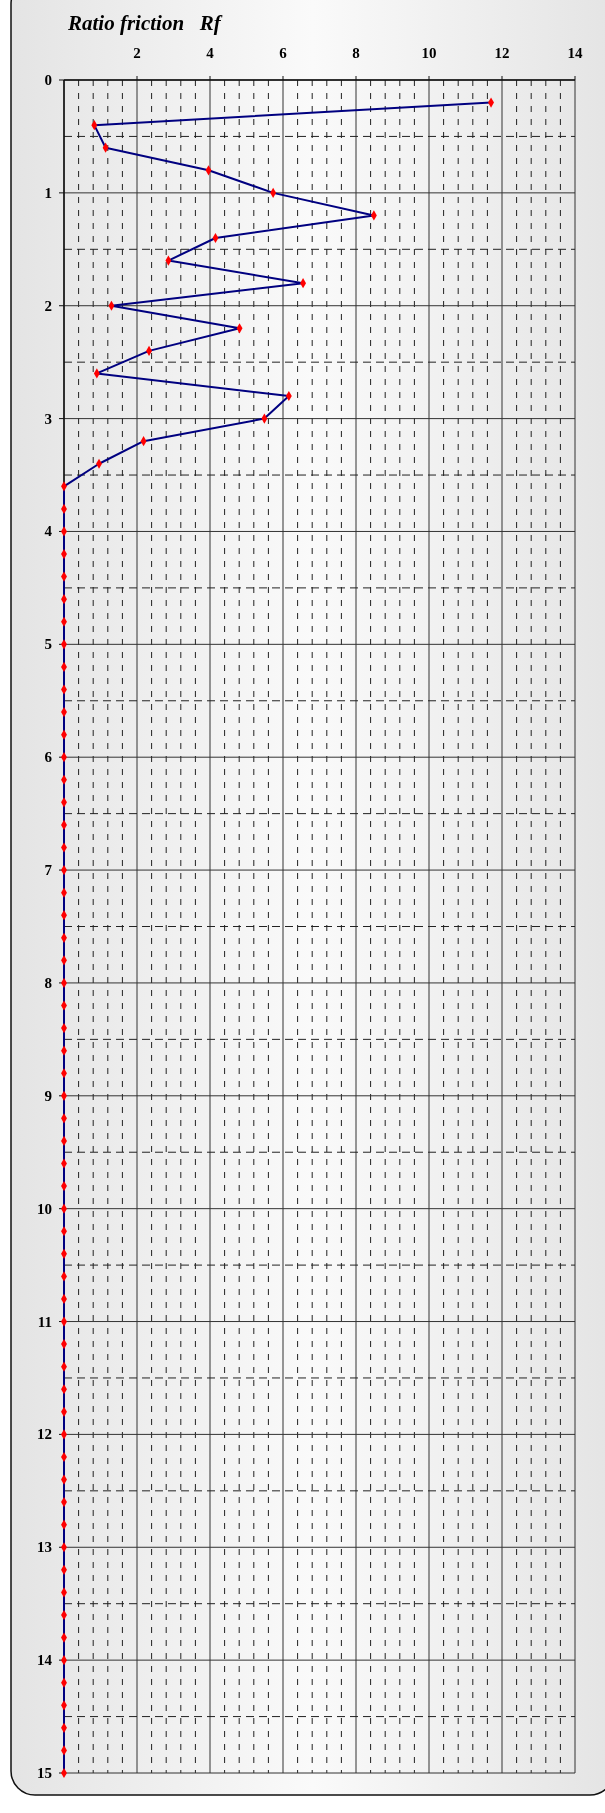  I want to click on x-tick-label: 8, so click(356, 53).